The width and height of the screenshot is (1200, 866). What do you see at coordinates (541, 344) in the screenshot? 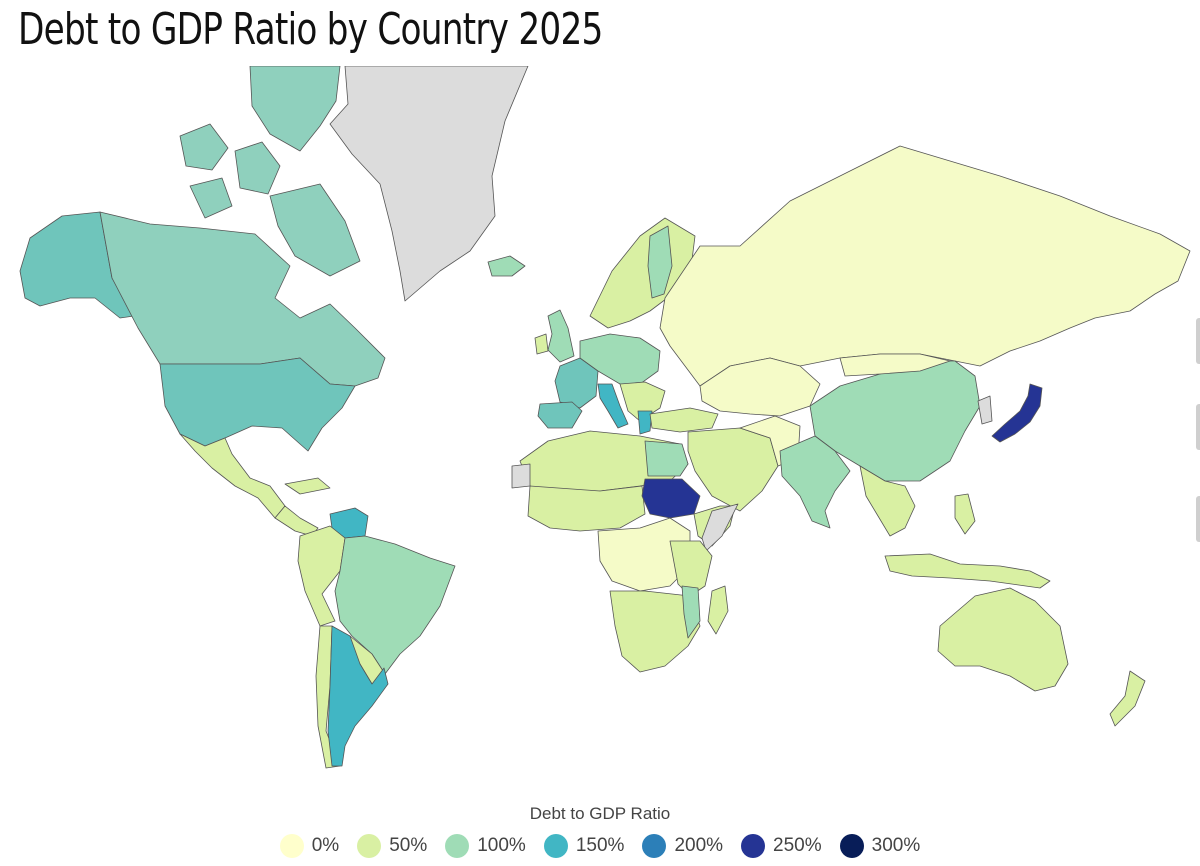
I see `region-ireland` at bounding box center [541, 344].